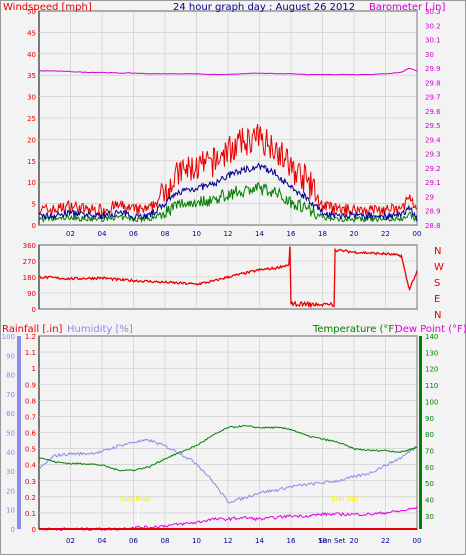 The image size is (466, 556). I want to click on direction-y-tick: 270, so click(29, 262).